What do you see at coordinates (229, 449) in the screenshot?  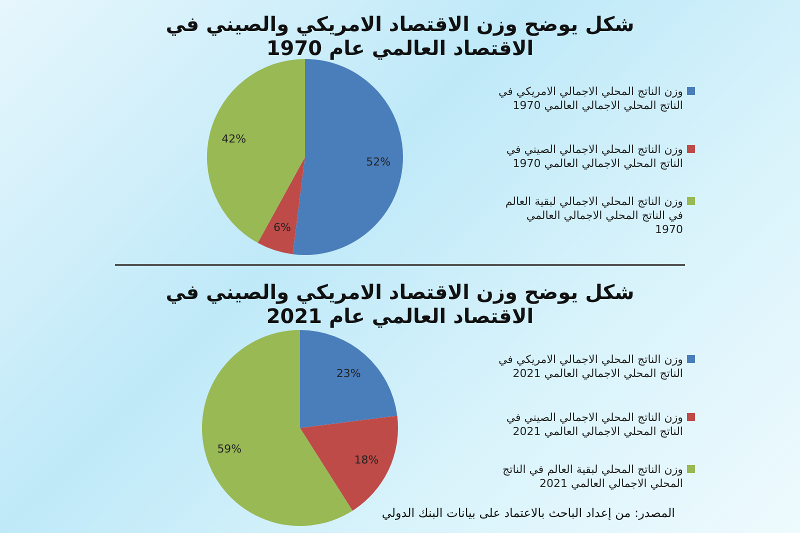 I see `data-label: 59%` at bounding box center [229, 449].